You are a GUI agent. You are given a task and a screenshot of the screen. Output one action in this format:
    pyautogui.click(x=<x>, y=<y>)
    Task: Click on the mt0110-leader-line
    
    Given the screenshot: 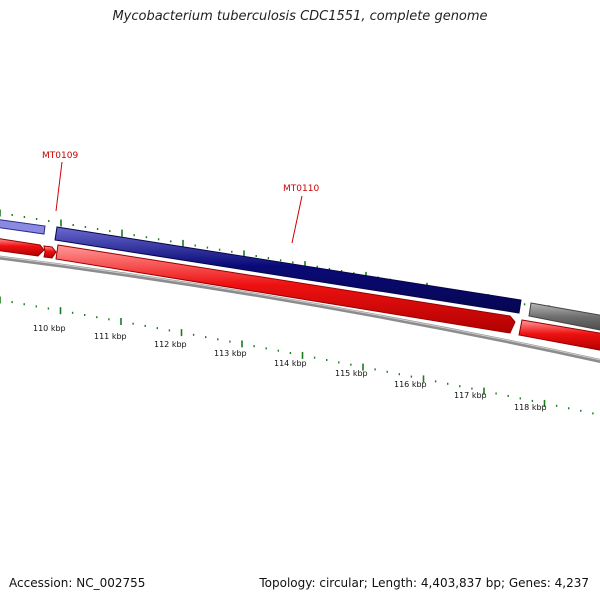 What is the action you would take?
    pyautogui.click(x=297, y=219)
    